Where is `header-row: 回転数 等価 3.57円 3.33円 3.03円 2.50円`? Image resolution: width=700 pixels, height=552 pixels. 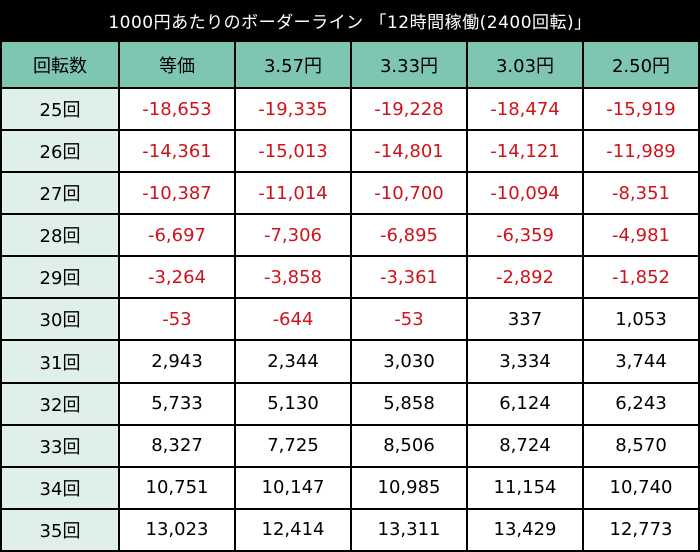
header-row: 回転数 等価 3.57円 3.33円 3.03円 2.50円 is located at coordinates (350, 64).